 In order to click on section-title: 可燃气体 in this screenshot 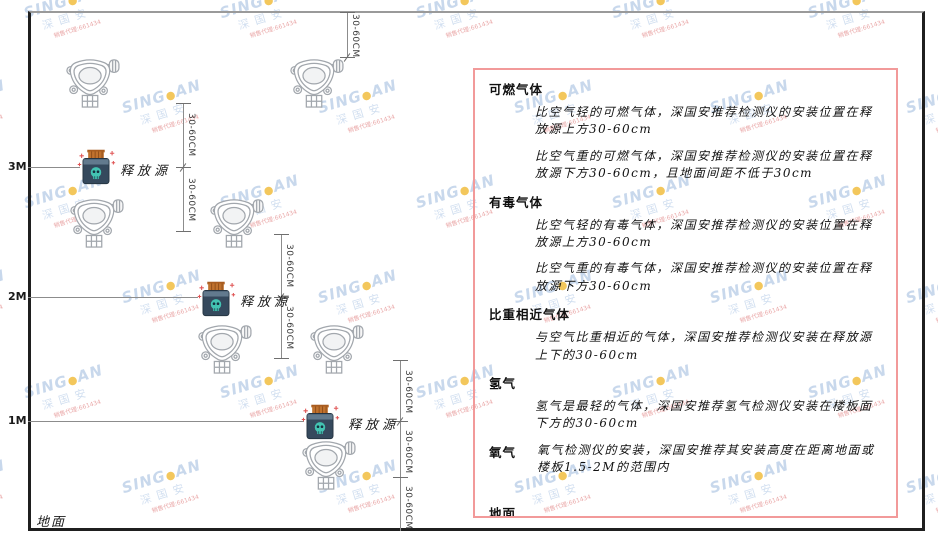, I will do `click(516, 89)`.